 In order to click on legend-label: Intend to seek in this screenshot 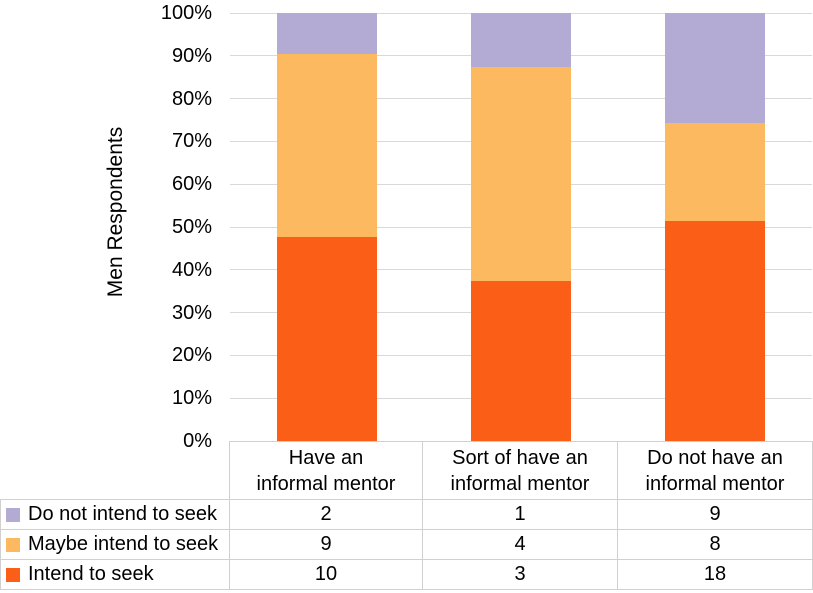, I will do `click(91, 574)`.